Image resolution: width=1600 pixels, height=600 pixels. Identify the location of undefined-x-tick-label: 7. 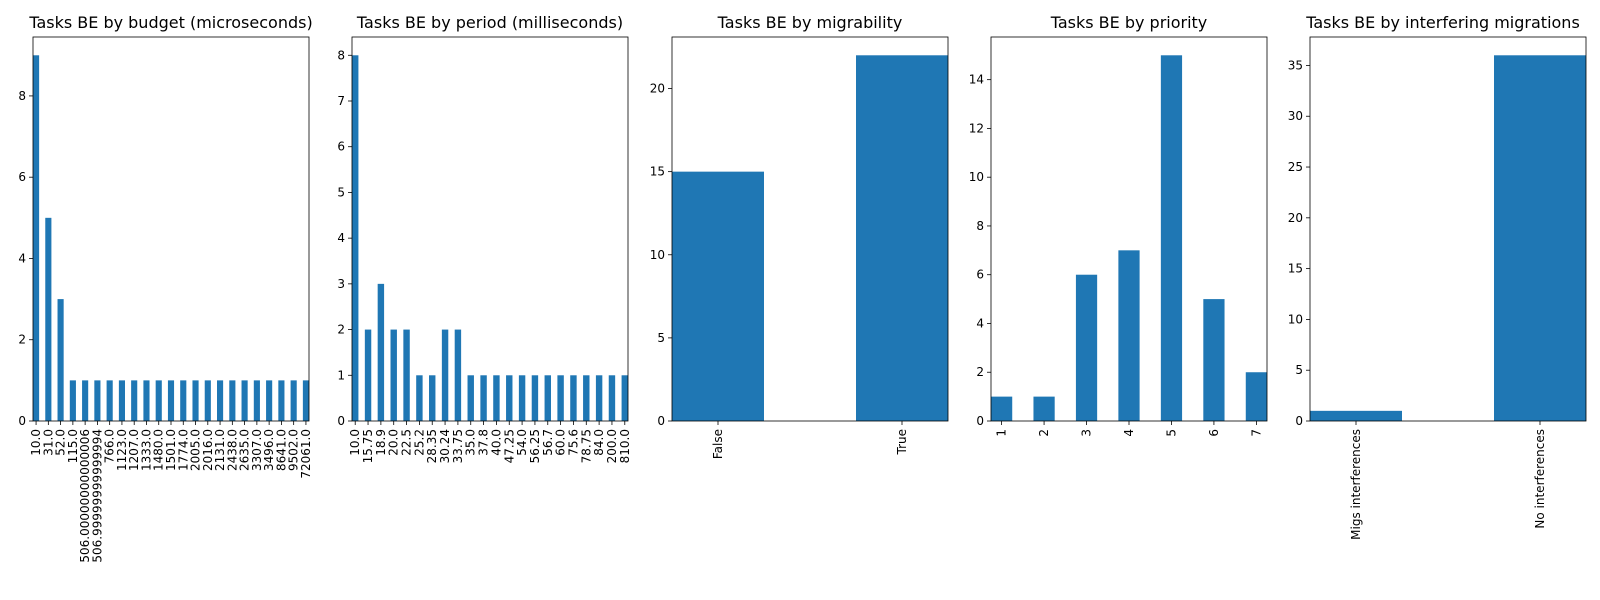
(1256, 433).